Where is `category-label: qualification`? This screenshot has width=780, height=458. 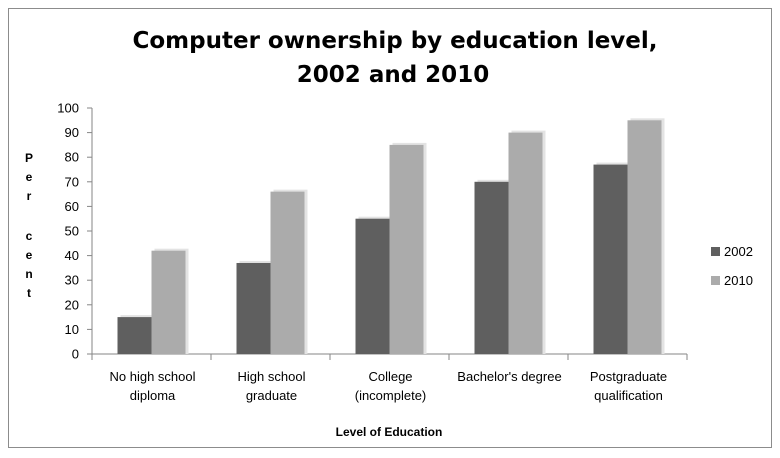
category-label: qualification is located at coordinates (628, 395).